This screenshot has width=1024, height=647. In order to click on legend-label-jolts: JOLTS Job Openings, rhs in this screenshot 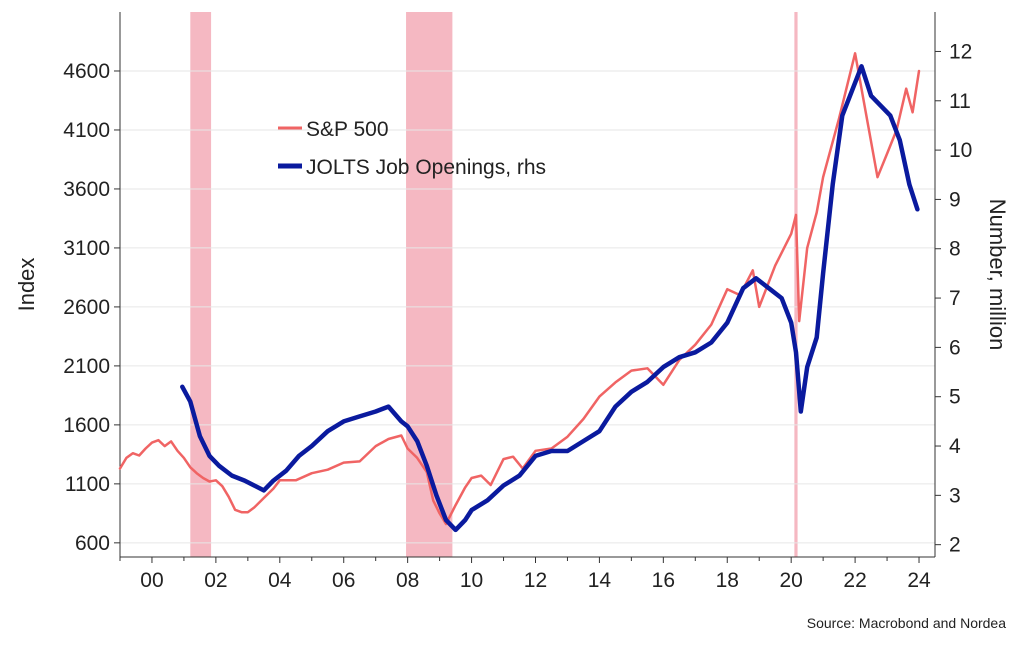, I will do `click(426, 167)`.